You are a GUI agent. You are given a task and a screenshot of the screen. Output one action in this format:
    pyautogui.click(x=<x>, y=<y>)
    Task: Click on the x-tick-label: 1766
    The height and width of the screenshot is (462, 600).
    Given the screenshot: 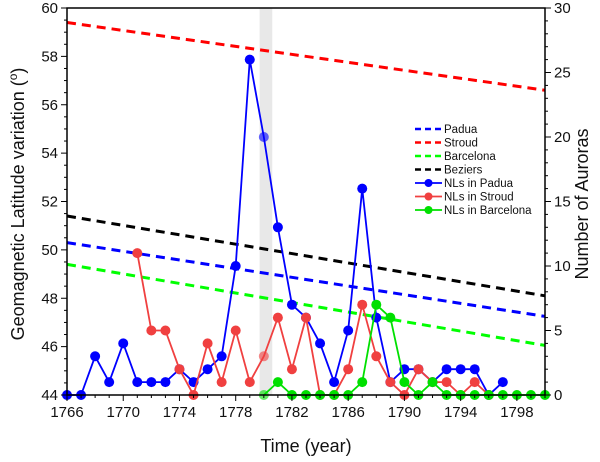 What is the action you would take?
    pyautogui.click(x=66, y=412)
    